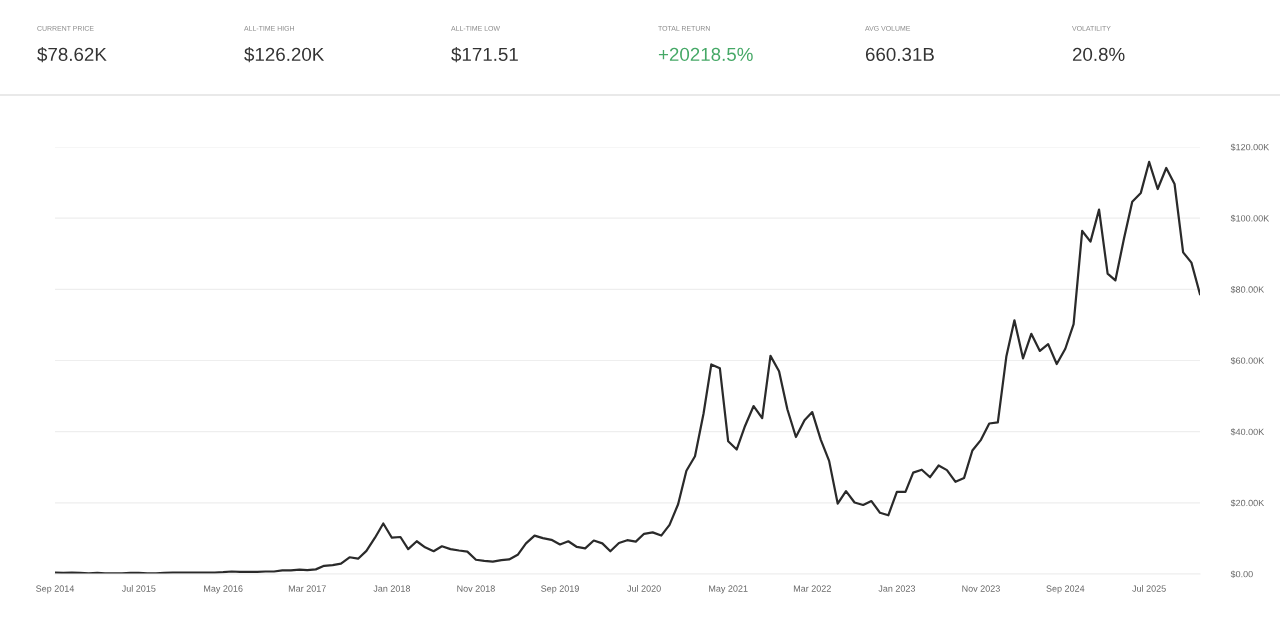  What do you see at coordinates (1247, 289) in the screenshot?
I see `y-tick-label: $80.00K` at bounding box center [1247, 289].